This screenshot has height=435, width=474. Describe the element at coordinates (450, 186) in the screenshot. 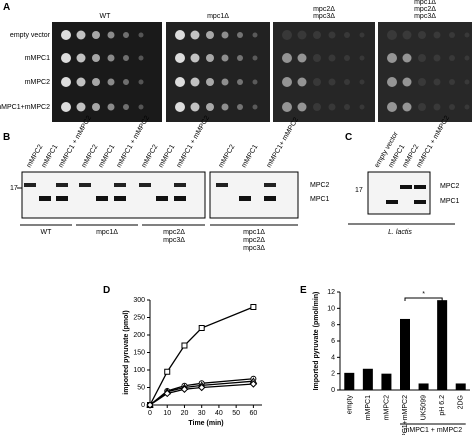

I see `band-label: MPC2` at that location.